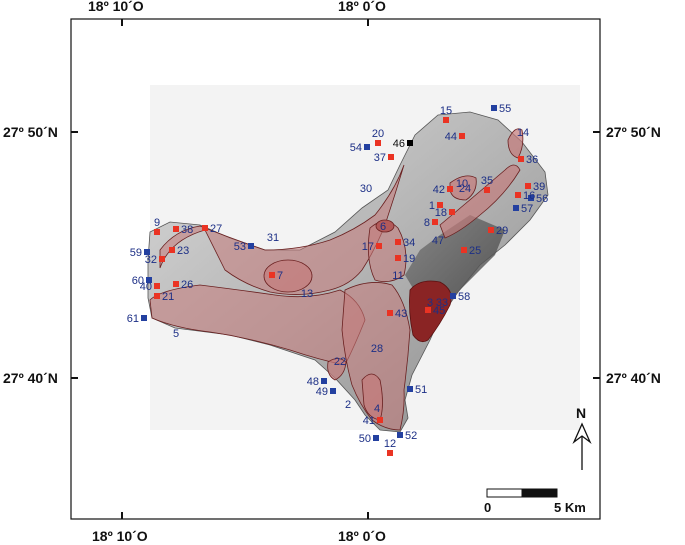 This screenshot has height=545, width=685. Describe the element at coordinates (365, 439) in the screenshot. I see `site-label-50: 50` at that location.